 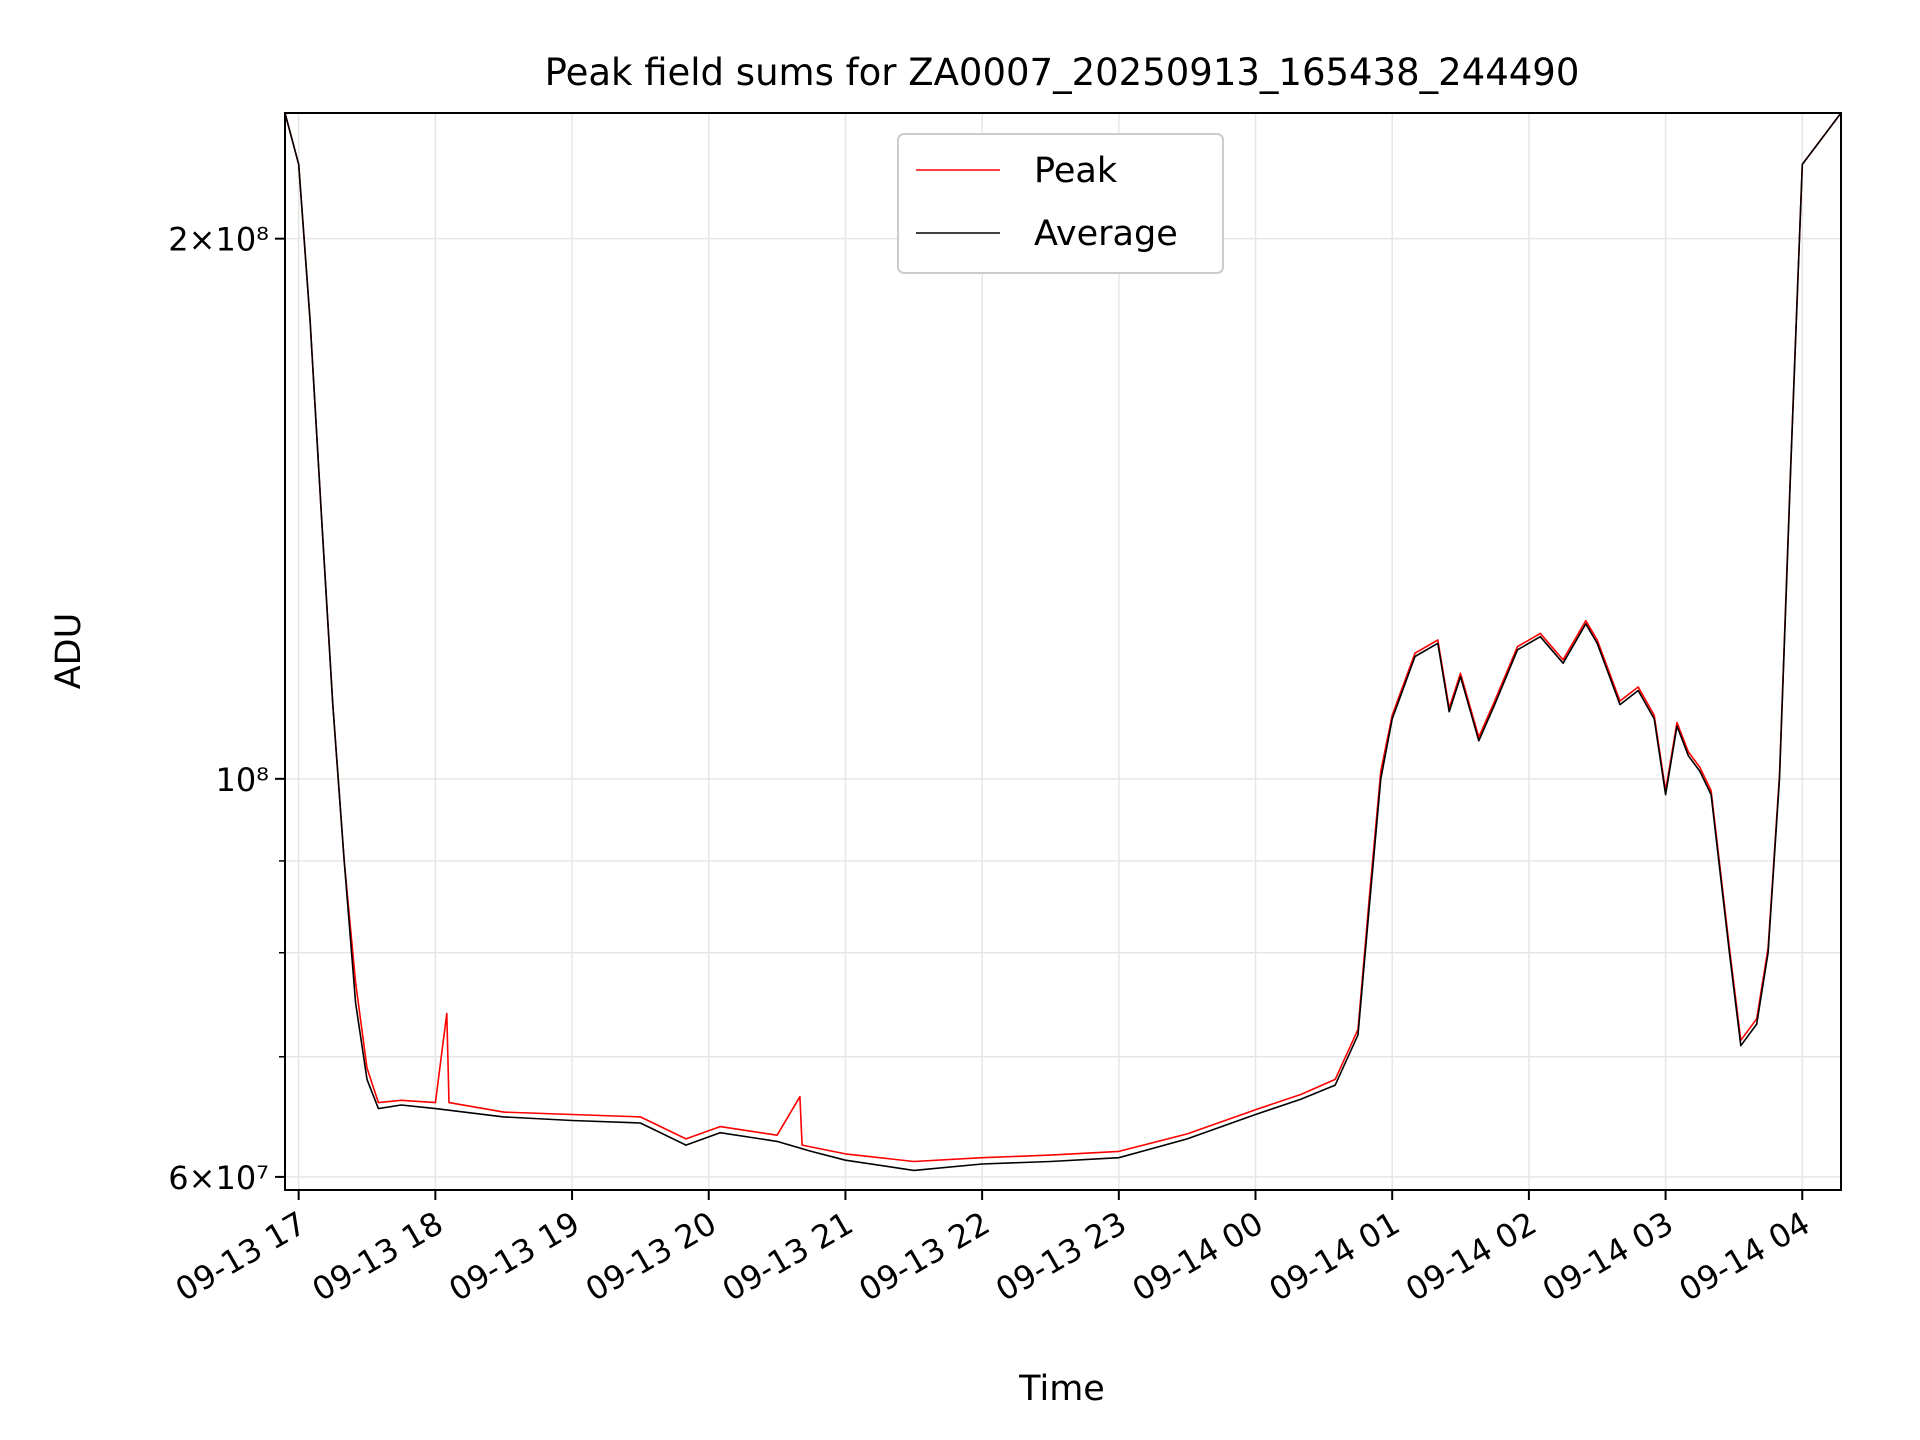 I want to click on y-tick-label: 6×10⁷, so click(x=218, y=1178).